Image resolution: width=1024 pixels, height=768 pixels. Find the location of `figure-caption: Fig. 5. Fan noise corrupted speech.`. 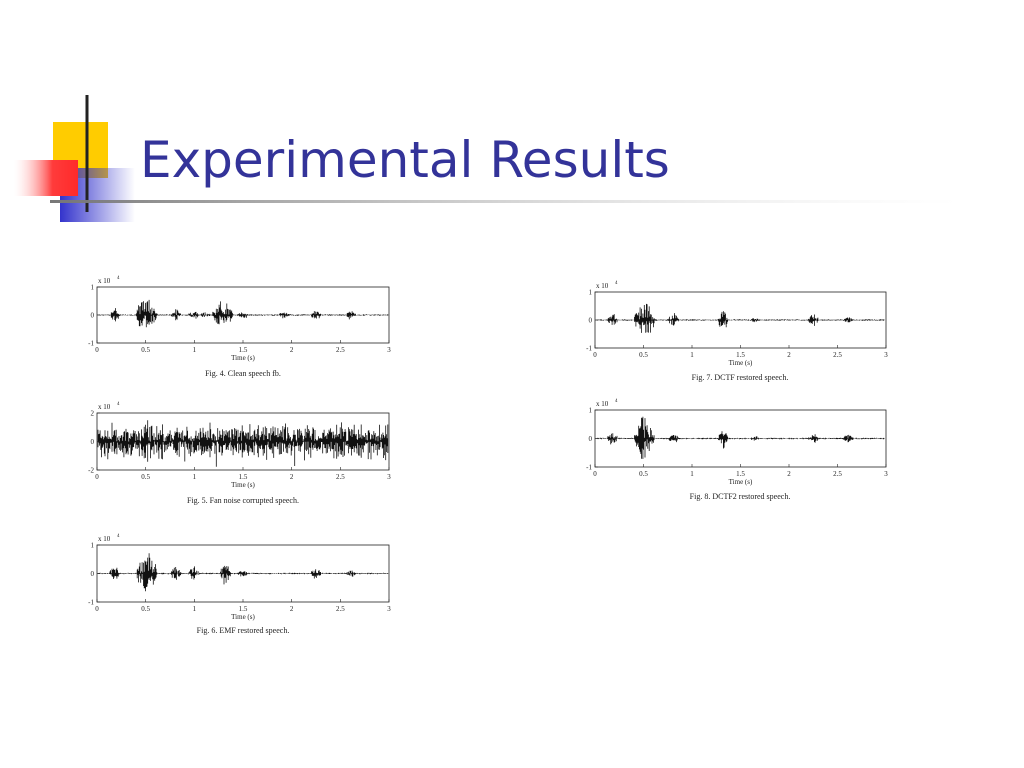

figure-caption: Fig. 5. Fan noise corrupted speech. is located at coordinates (243, 500).